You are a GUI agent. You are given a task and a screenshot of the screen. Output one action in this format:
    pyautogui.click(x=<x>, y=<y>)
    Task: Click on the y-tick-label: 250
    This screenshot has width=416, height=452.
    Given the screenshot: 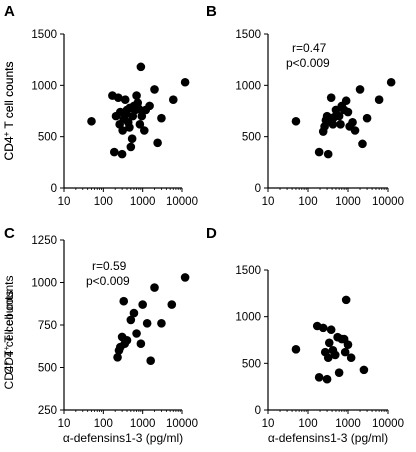 What is the action you would take?
    pyautogui.click(x=47, y=411)
    